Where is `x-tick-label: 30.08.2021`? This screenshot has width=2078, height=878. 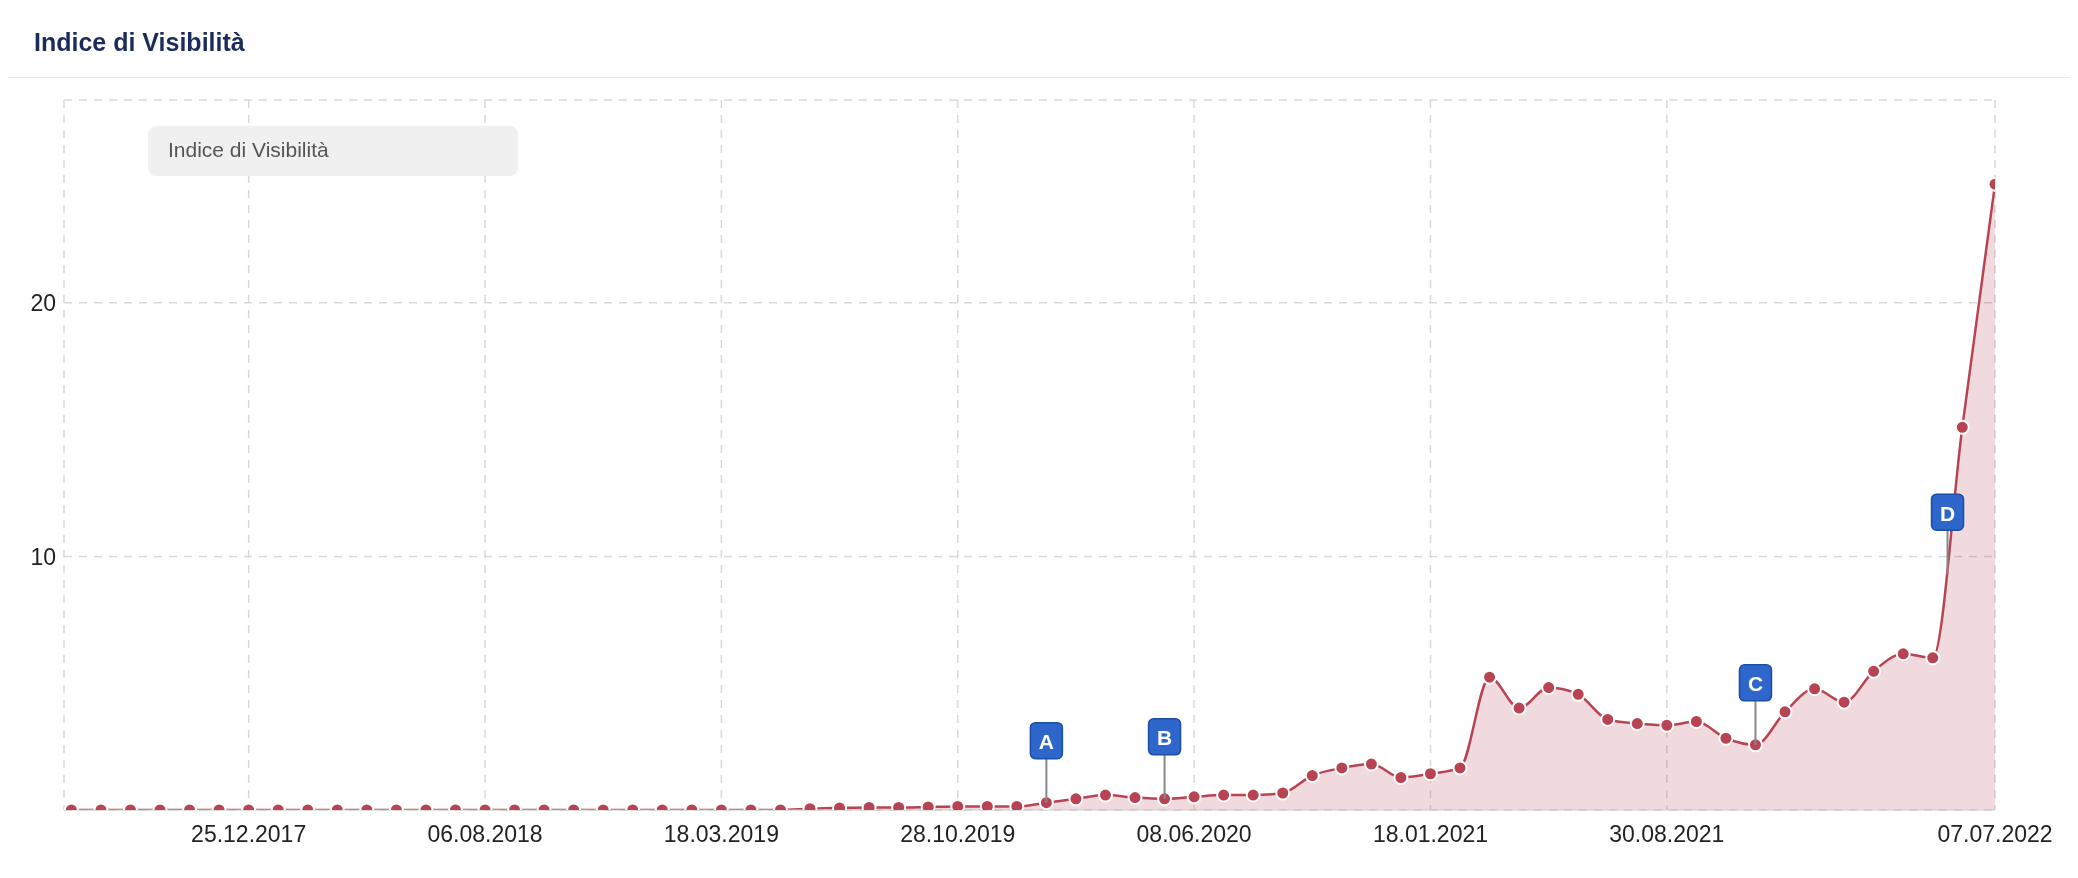
x-tick-label: 30.08.2021 is located at coordinates (1667, 834).